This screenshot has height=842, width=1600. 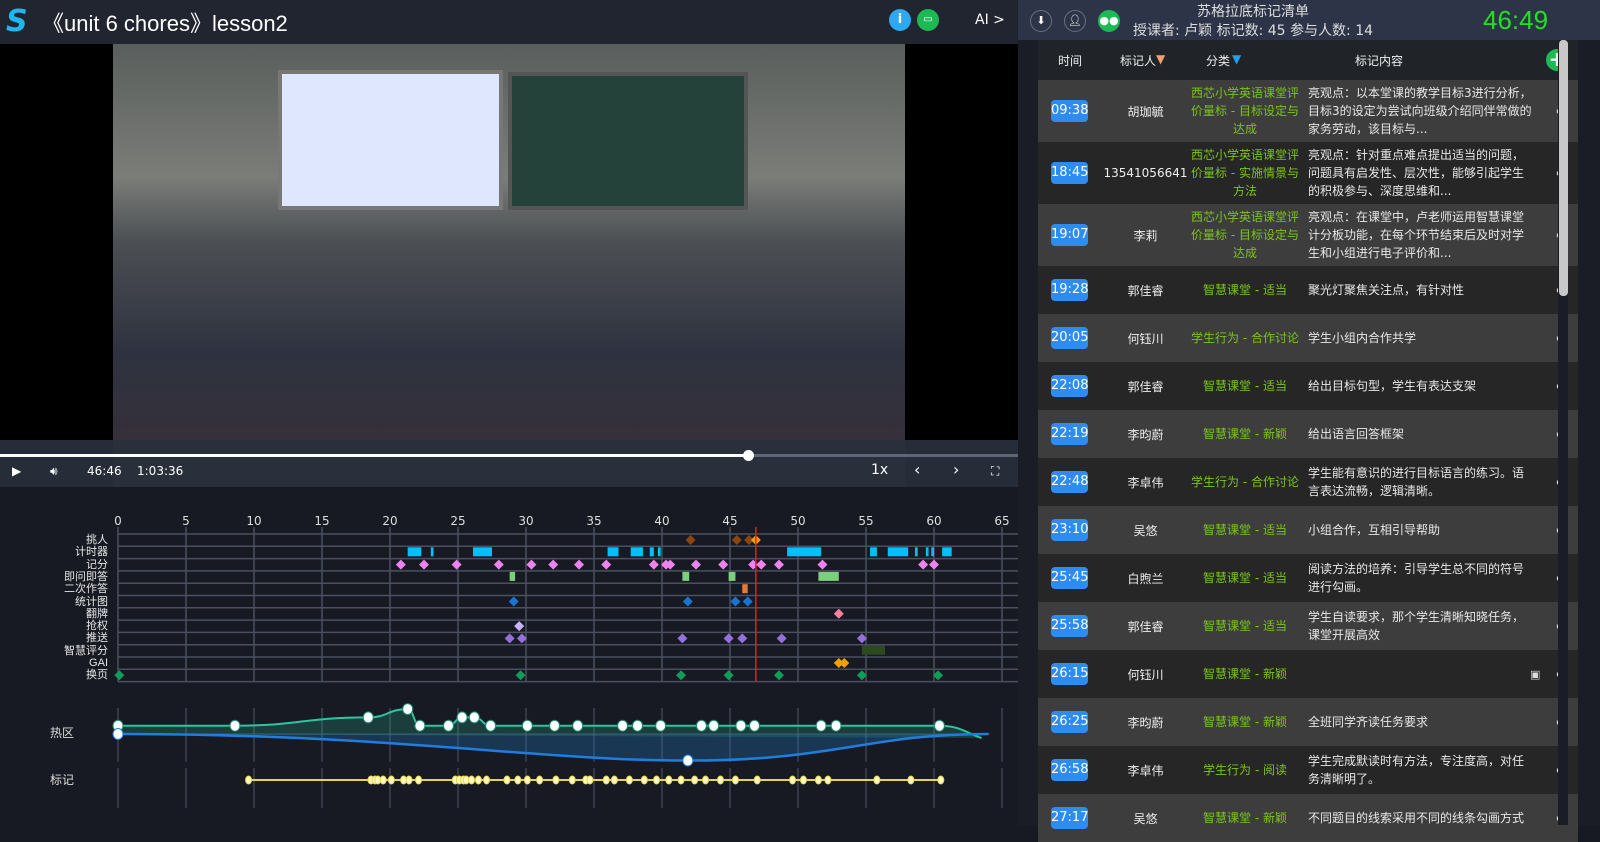 I want to click on time-badge: 22:48, so click(x=1069, y=482).